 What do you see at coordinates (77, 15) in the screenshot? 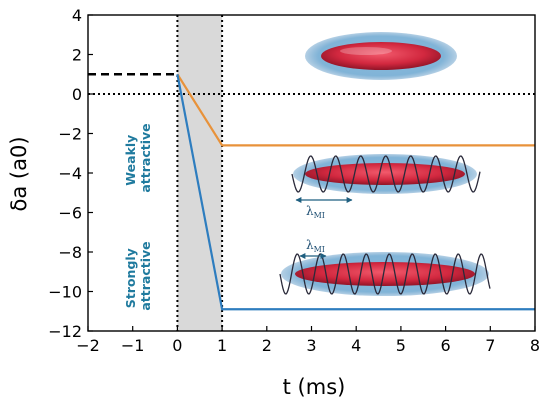
I see `y-tick-label: 4` at bounding box center [77, 15].